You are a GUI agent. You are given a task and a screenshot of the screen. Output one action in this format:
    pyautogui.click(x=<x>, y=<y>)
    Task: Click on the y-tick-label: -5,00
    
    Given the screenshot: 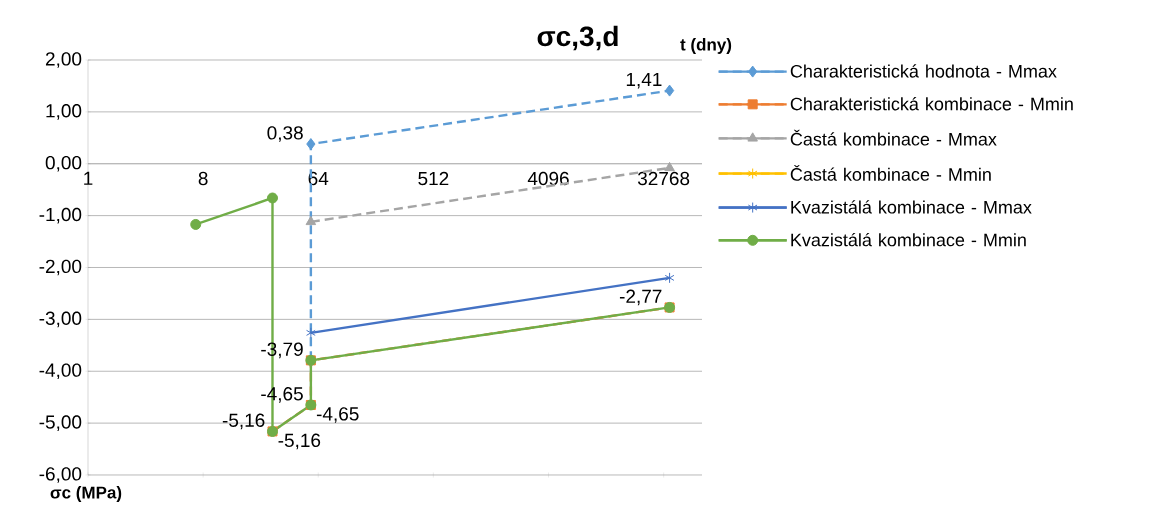 What is the action you would take?
    pyautogui.click(x=60, y=423)
    